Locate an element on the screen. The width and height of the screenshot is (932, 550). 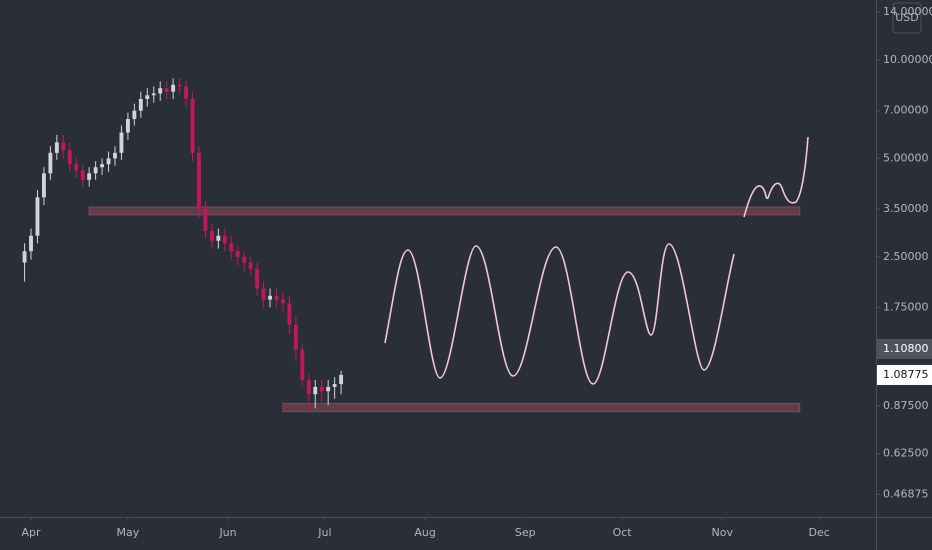
y-tick-label: 0.87500 is located at coordinates (906, 405).